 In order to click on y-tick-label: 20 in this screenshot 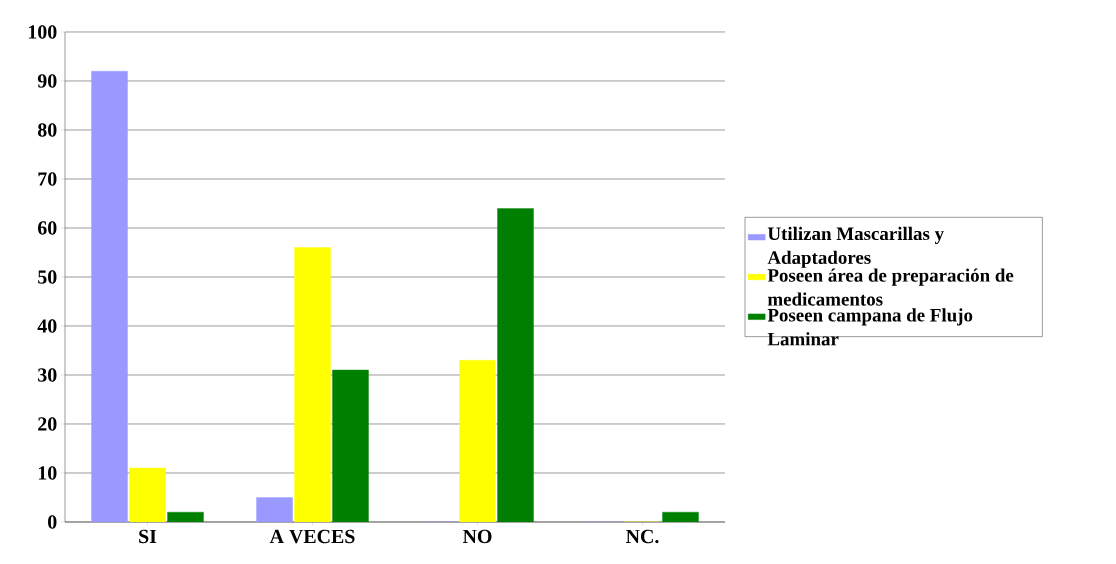, I will do `click(47, 424)`.